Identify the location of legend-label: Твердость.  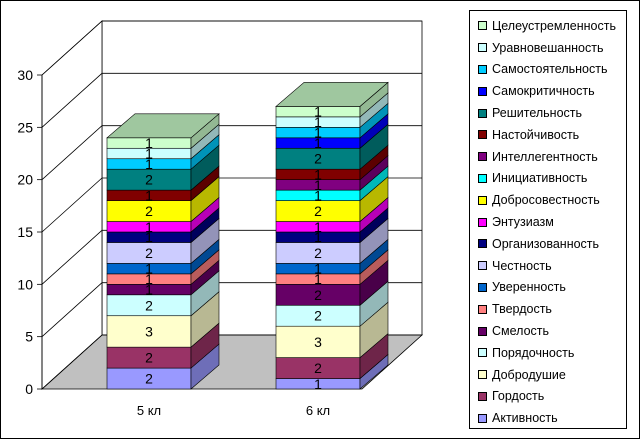
(522, 309).